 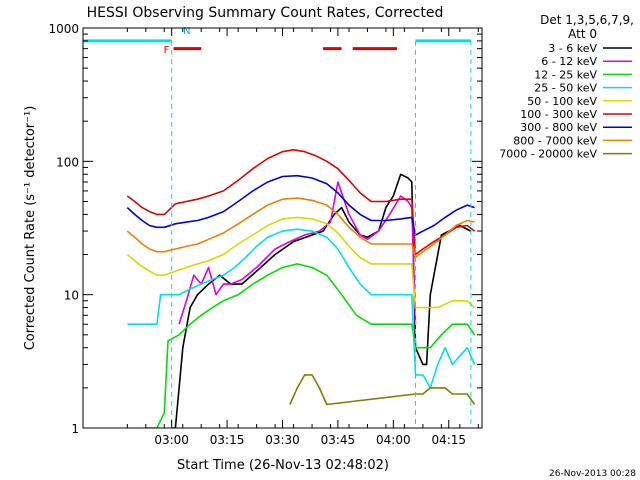 I want to click on x-tick-label-3: 03:45, so click(x=338, y=440).